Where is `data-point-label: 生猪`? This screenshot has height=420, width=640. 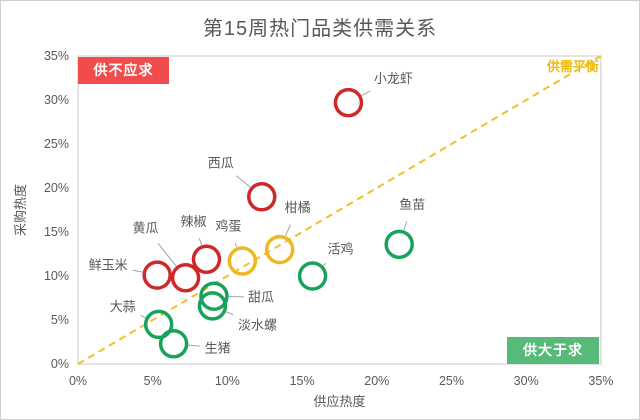
data-point-label: 生猪 is located at coordinates (218, 347).